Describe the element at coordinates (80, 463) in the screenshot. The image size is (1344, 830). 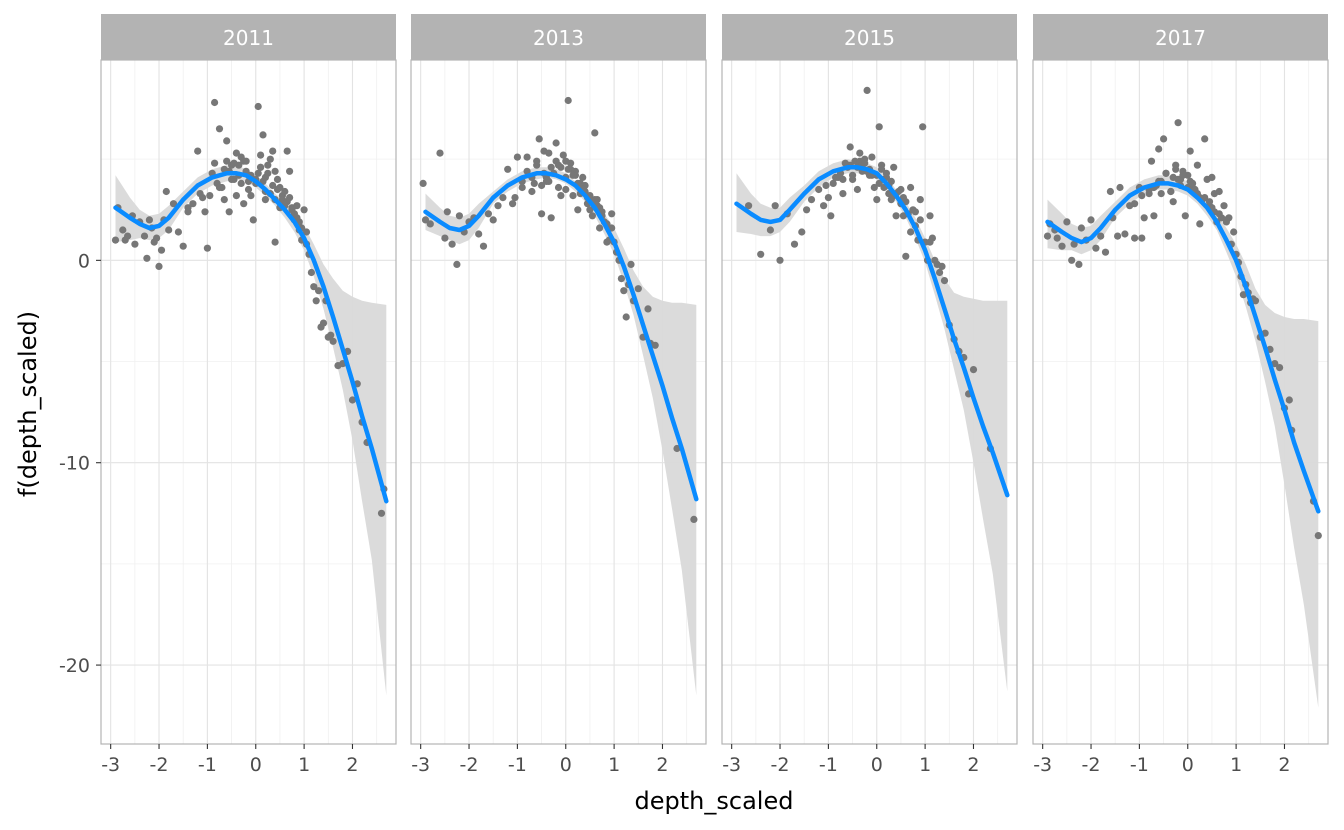
I see `y-axis: -20 -10 0` at that location.